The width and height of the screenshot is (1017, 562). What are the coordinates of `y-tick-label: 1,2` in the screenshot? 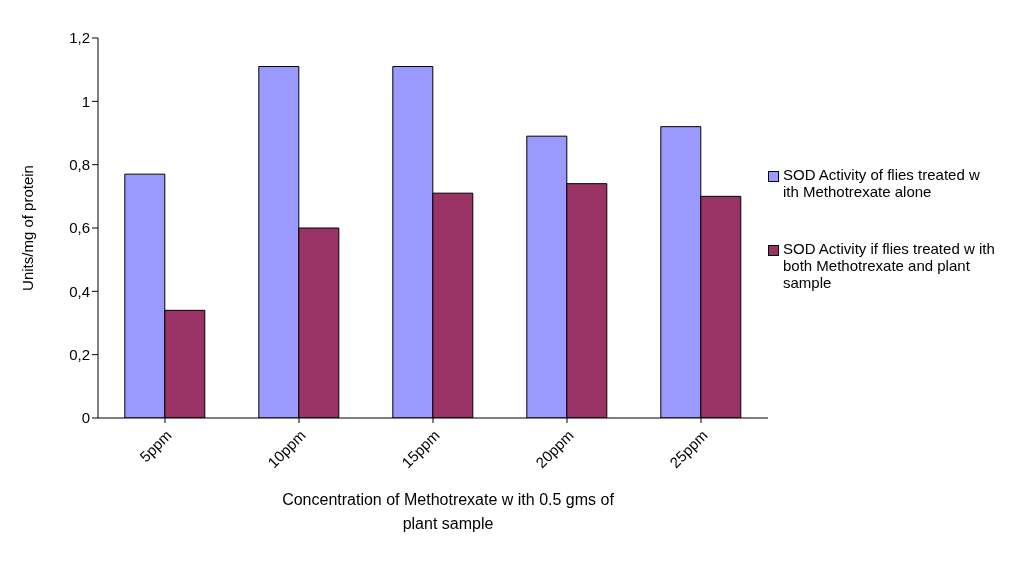 It's located at (79, 38).